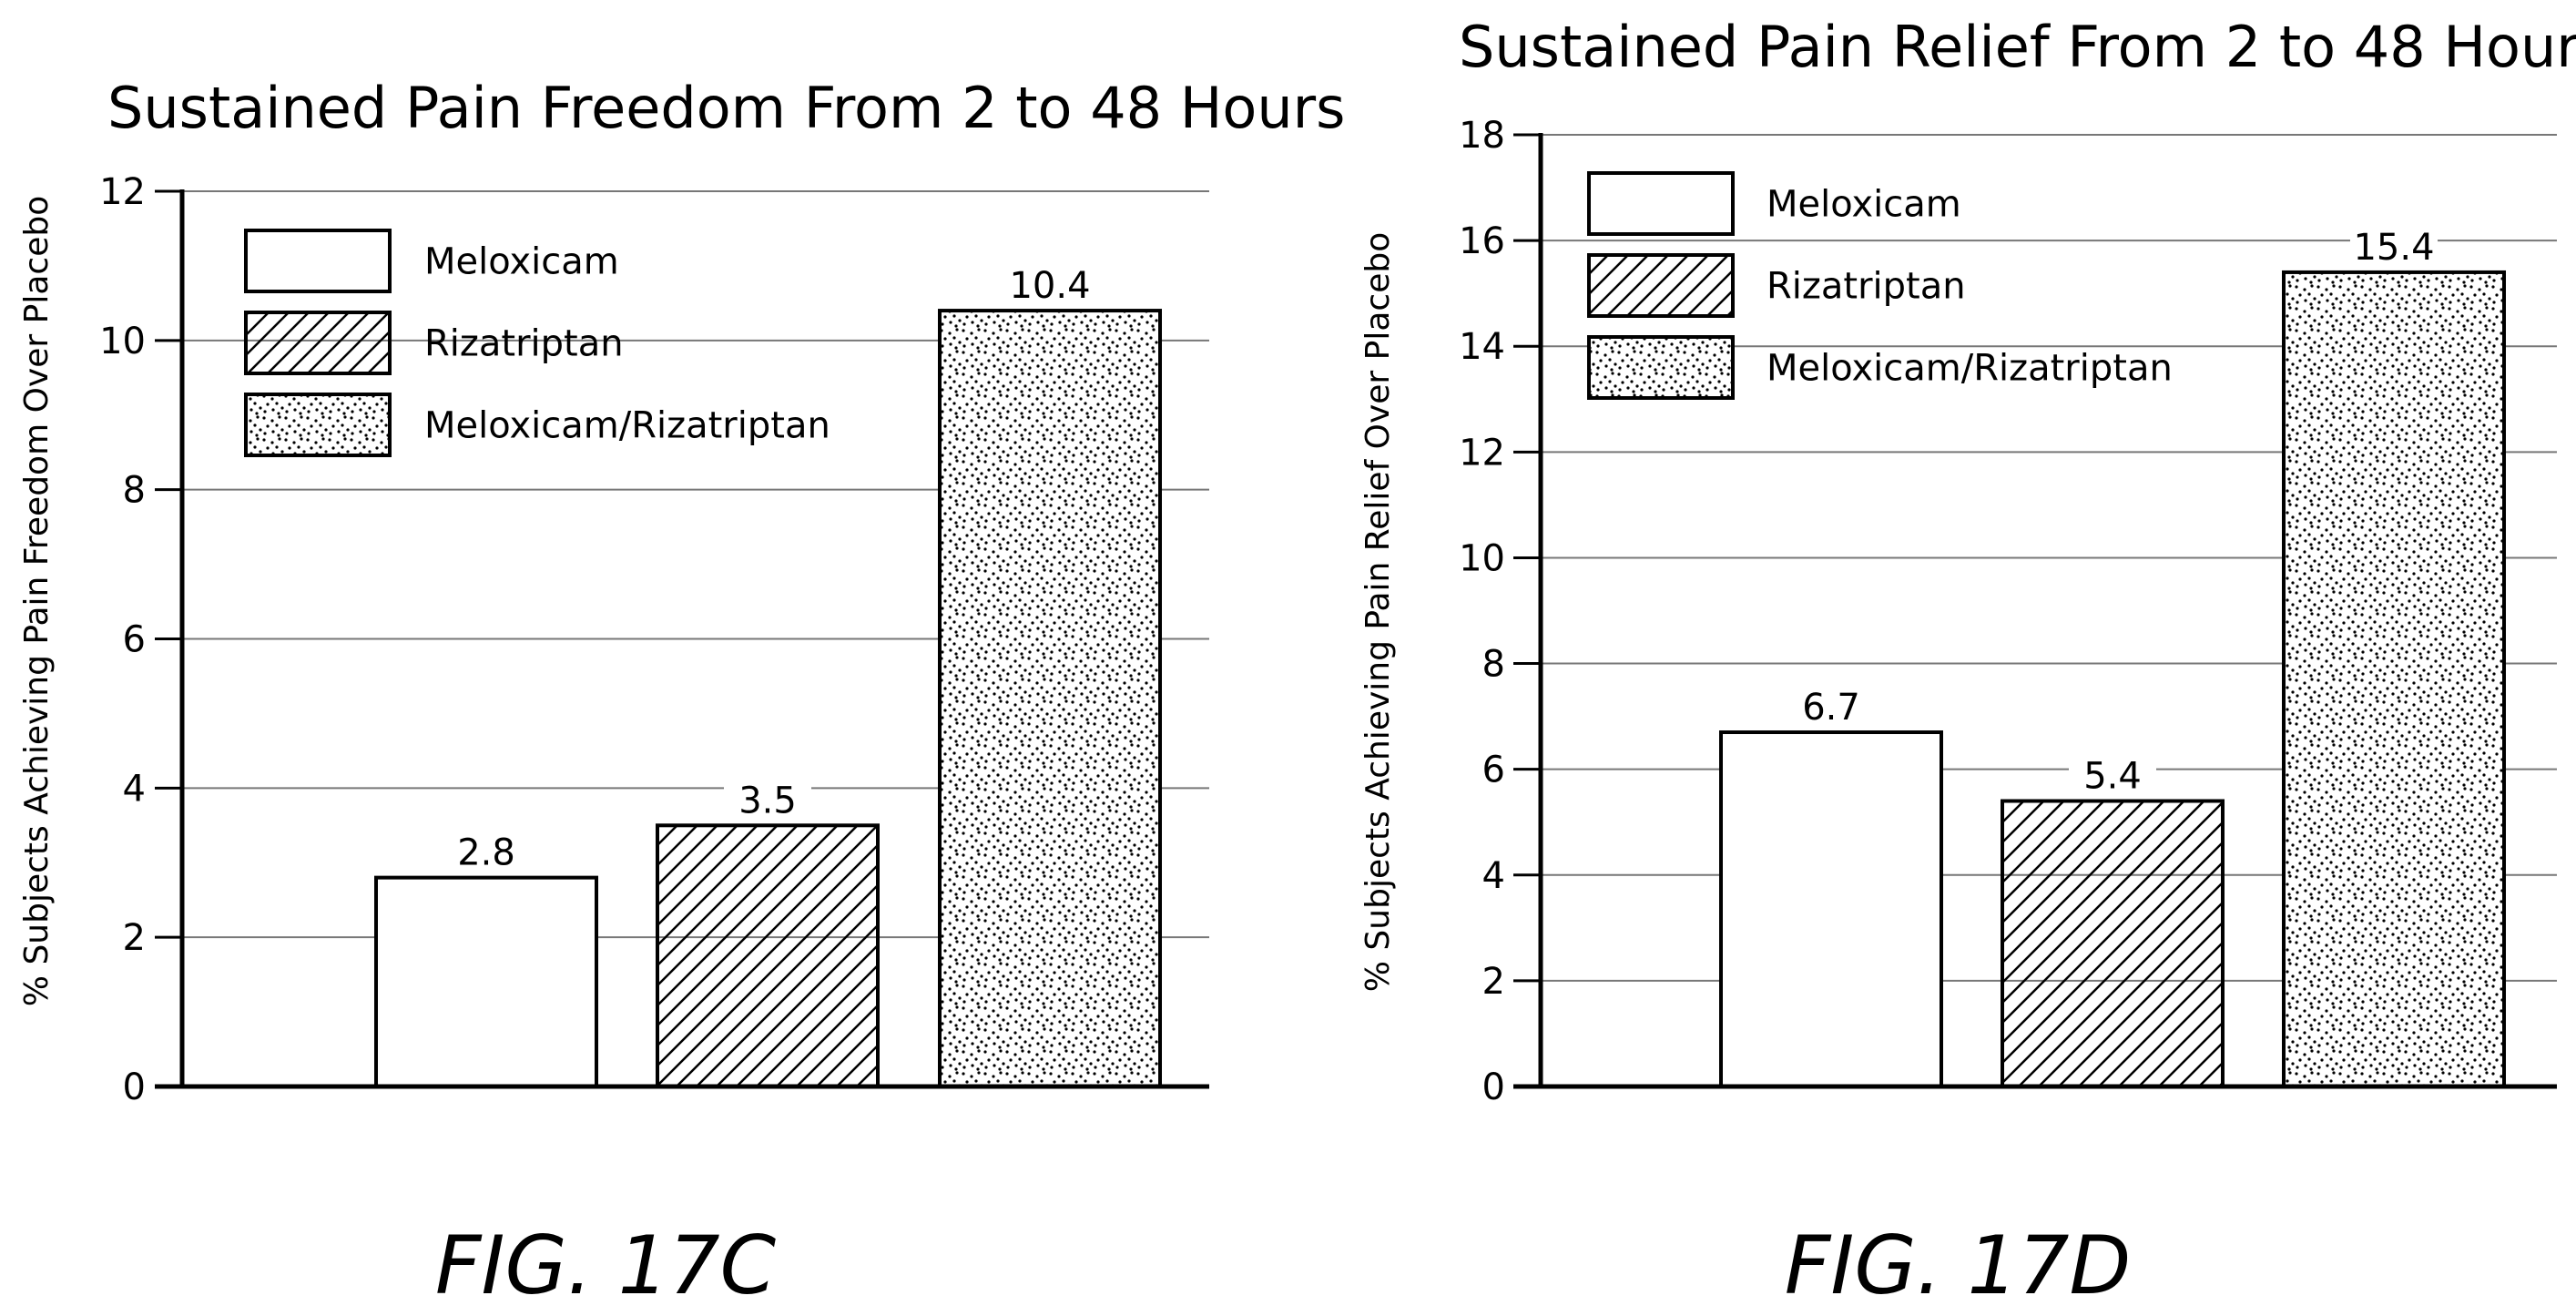 The width and height of the screenshot is (2576, 1316). I want to click on figure-caption: FIG. 17C, so click(606, 1265).